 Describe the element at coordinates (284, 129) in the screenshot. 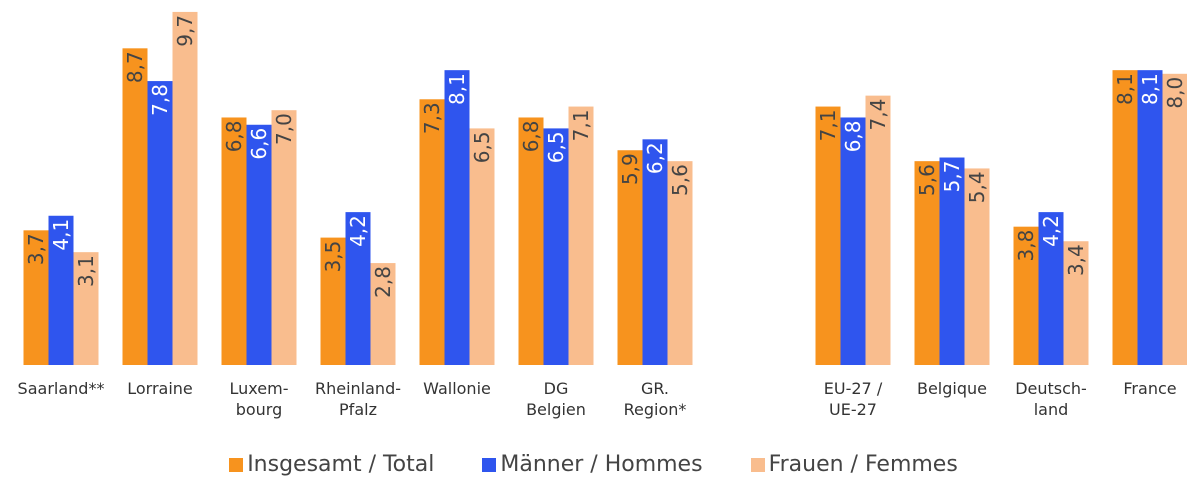

I see `value-label: 7,0` at that location.